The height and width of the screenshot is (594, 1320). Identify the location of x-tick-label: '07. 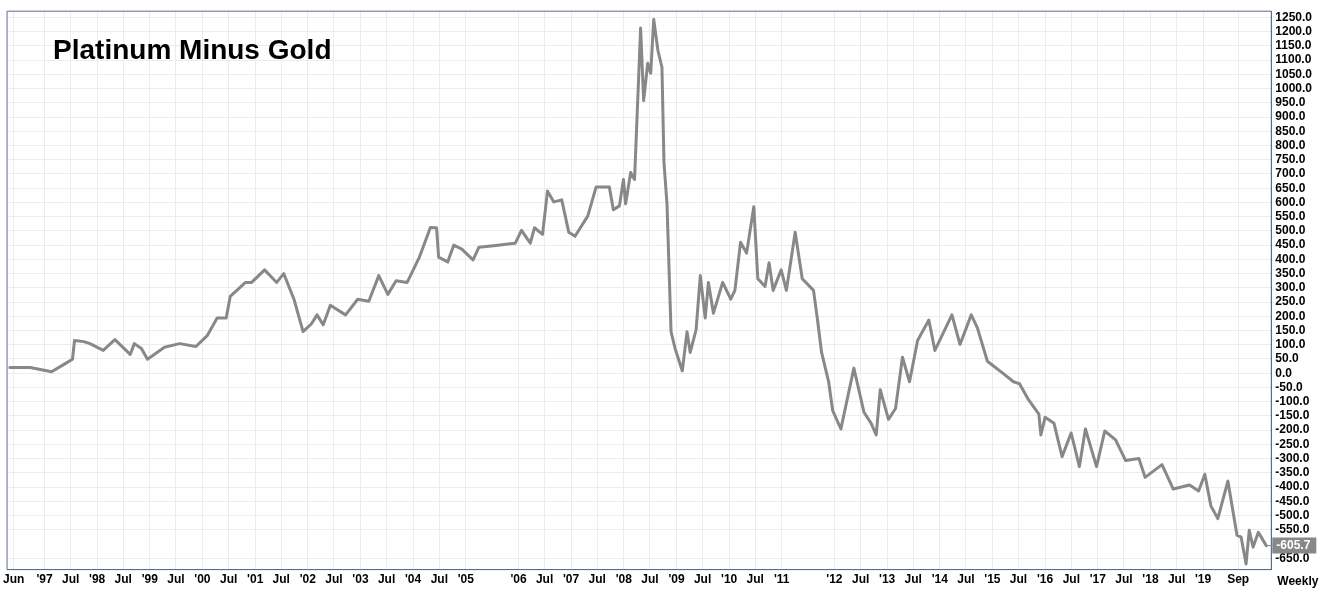
(571, 579).